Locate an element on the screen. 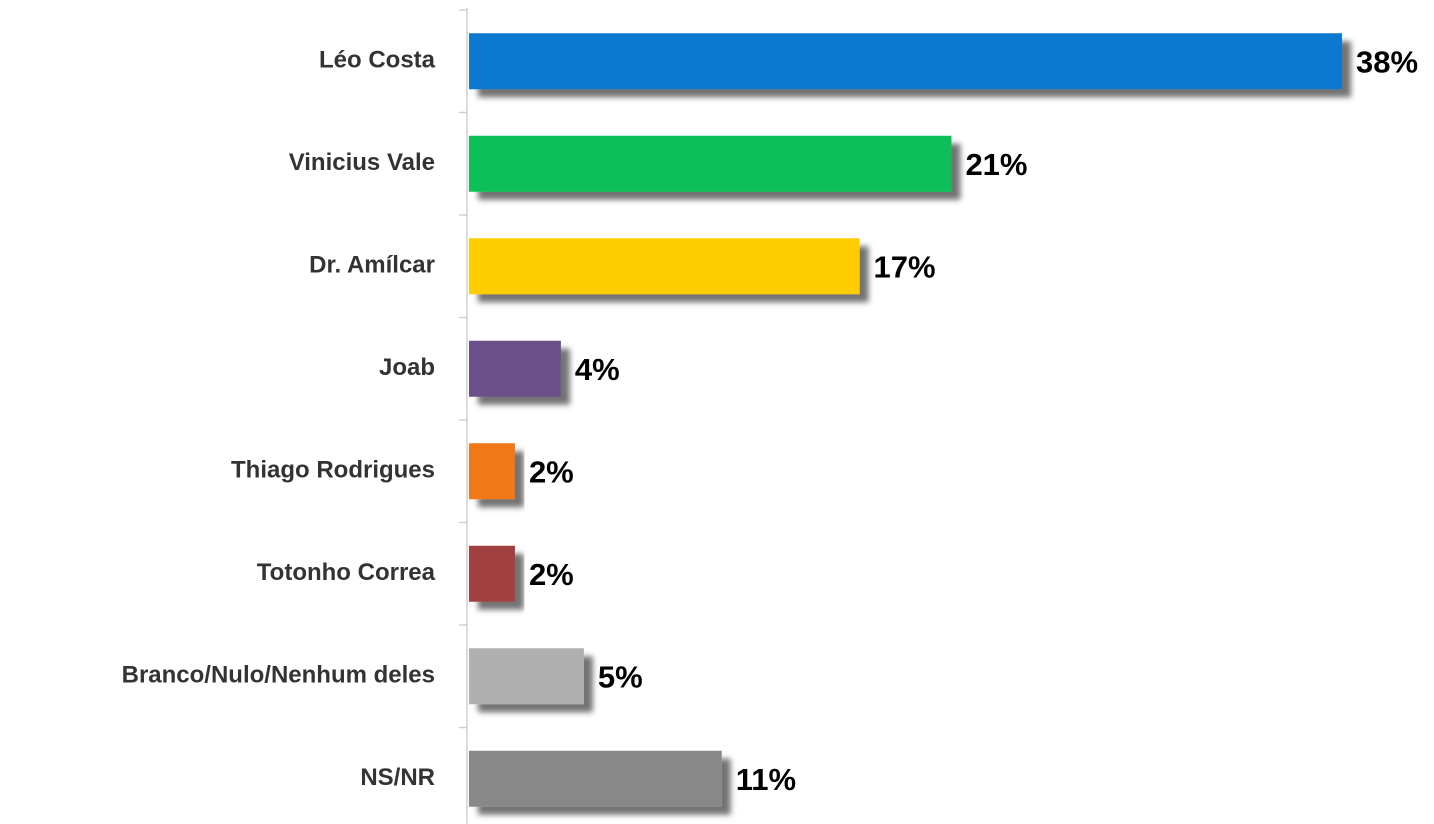  value-label: 11% is located at coordinates (766, 779).